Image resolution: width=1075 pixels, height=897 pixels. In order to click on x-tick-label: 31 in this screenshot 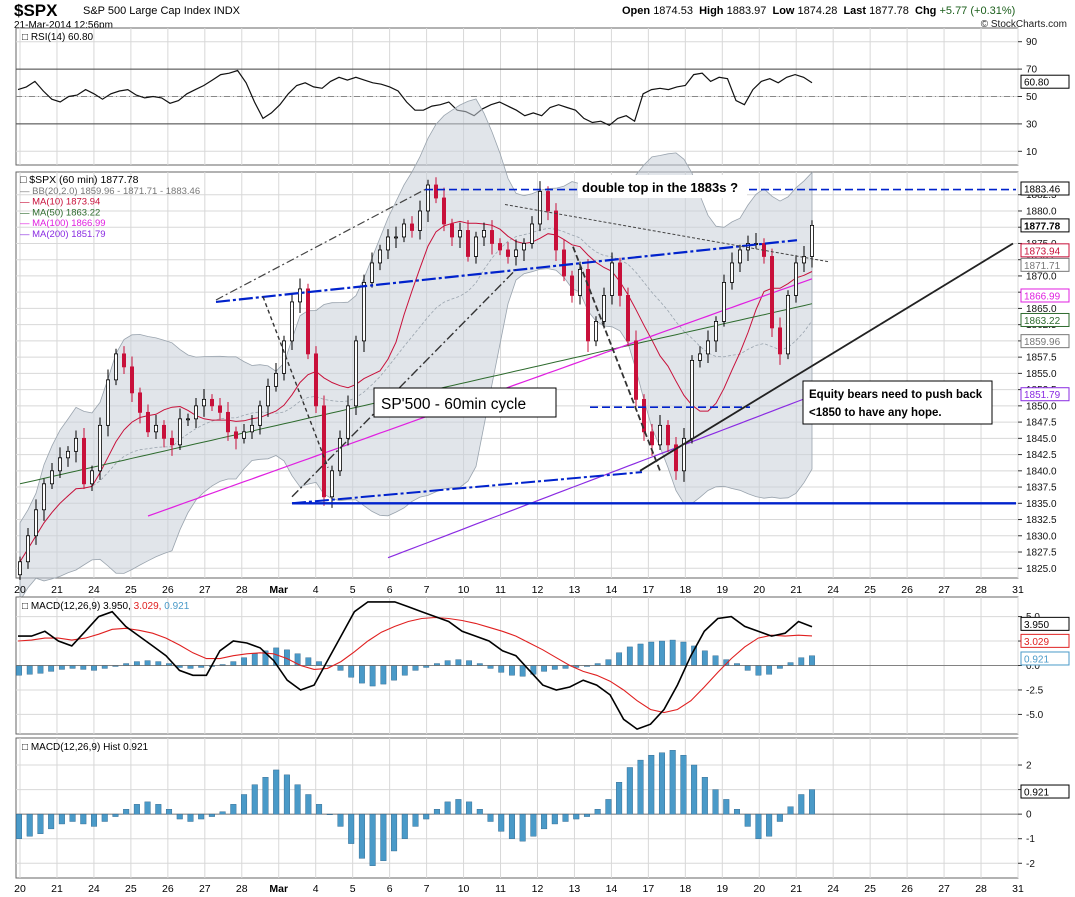, I will do `click(1018, 590)`.